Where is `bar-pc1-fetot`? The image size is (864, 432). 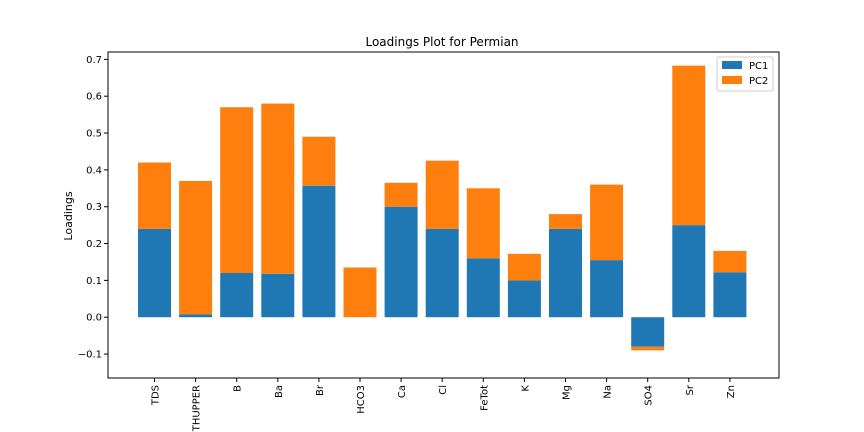
bar-pc1-fetot is located at coordinates (483, 288).